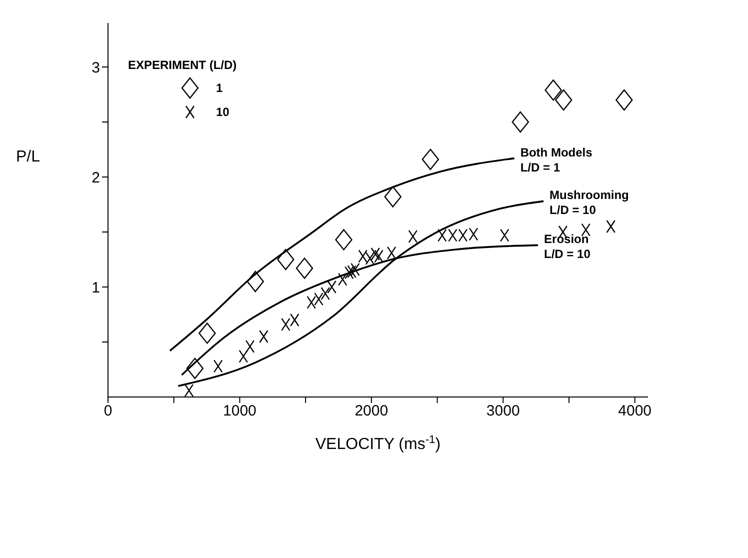  I want to click on y-axis-title: P/L, so click(28, 157).